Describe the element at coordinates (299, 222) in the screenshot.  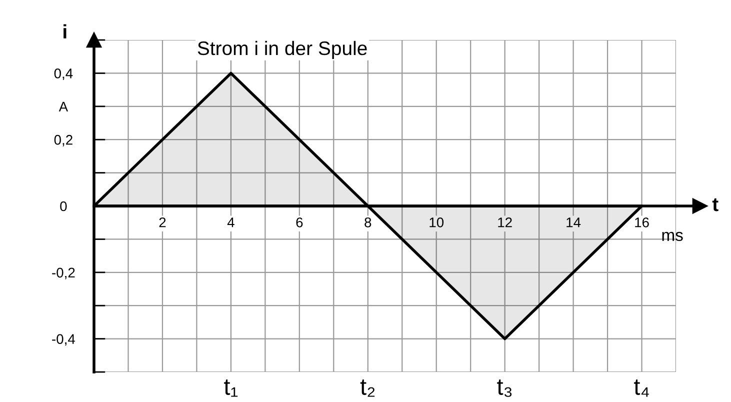
I see `x-tick-label: 6` at that location.